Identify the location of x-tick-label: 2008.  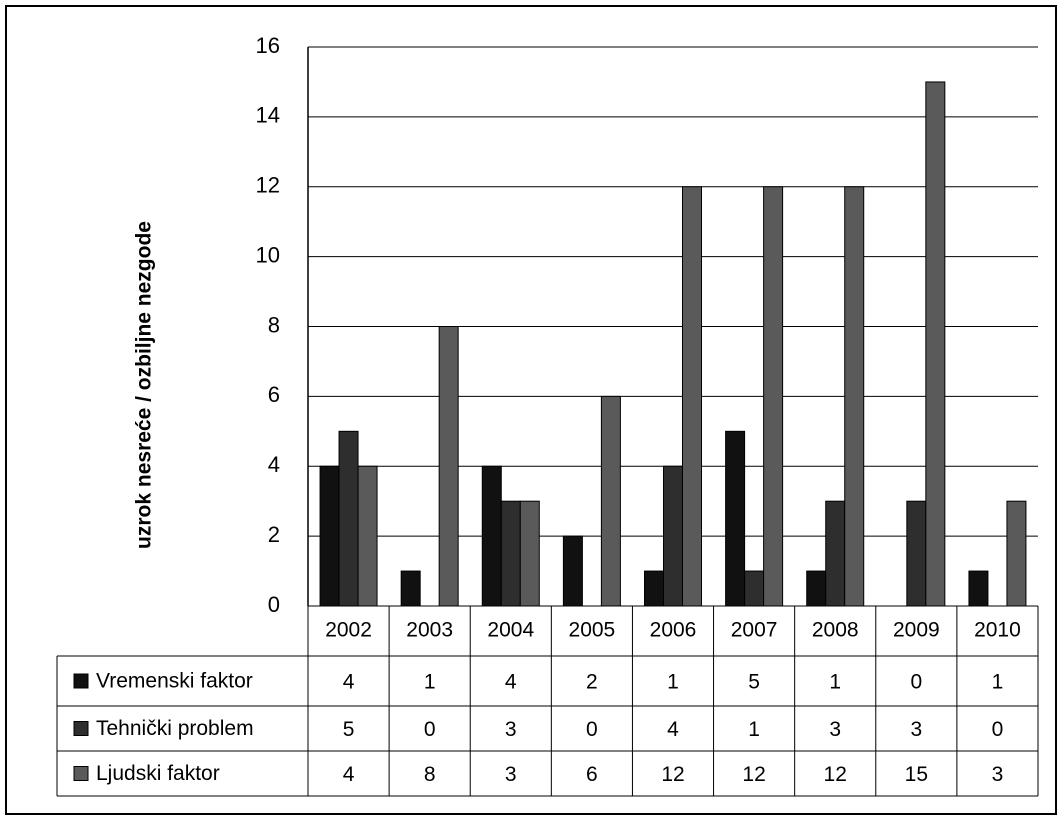
(835, 630).